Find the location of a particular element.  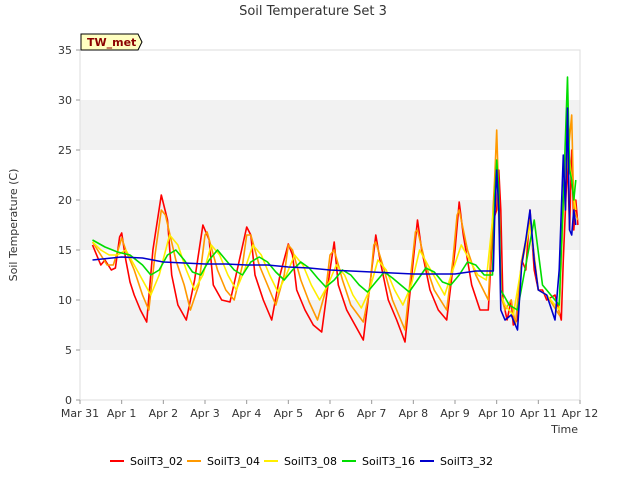

y-tick-label: 25 is located at coordinates (65, 150).